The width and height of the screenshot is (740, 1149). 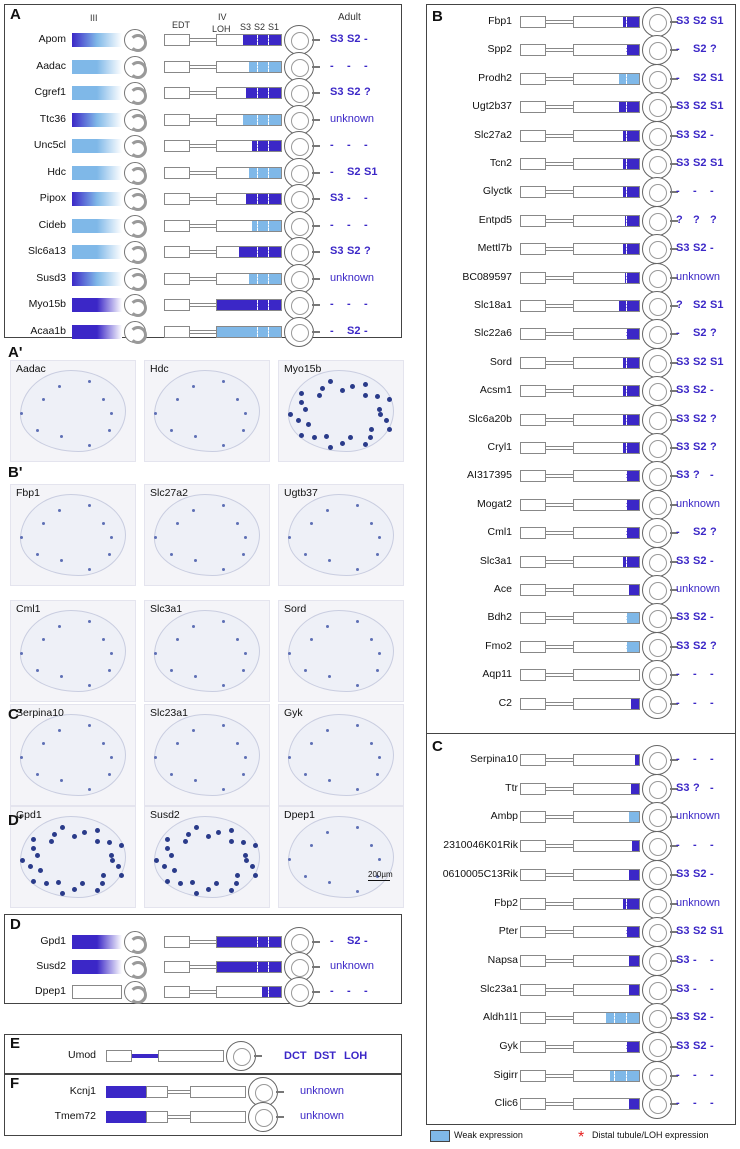 What do you see at coordinates (695, 702) in the screenshot?
I see `b-row-24-adult-1: -` at bounding box center [695, 702].